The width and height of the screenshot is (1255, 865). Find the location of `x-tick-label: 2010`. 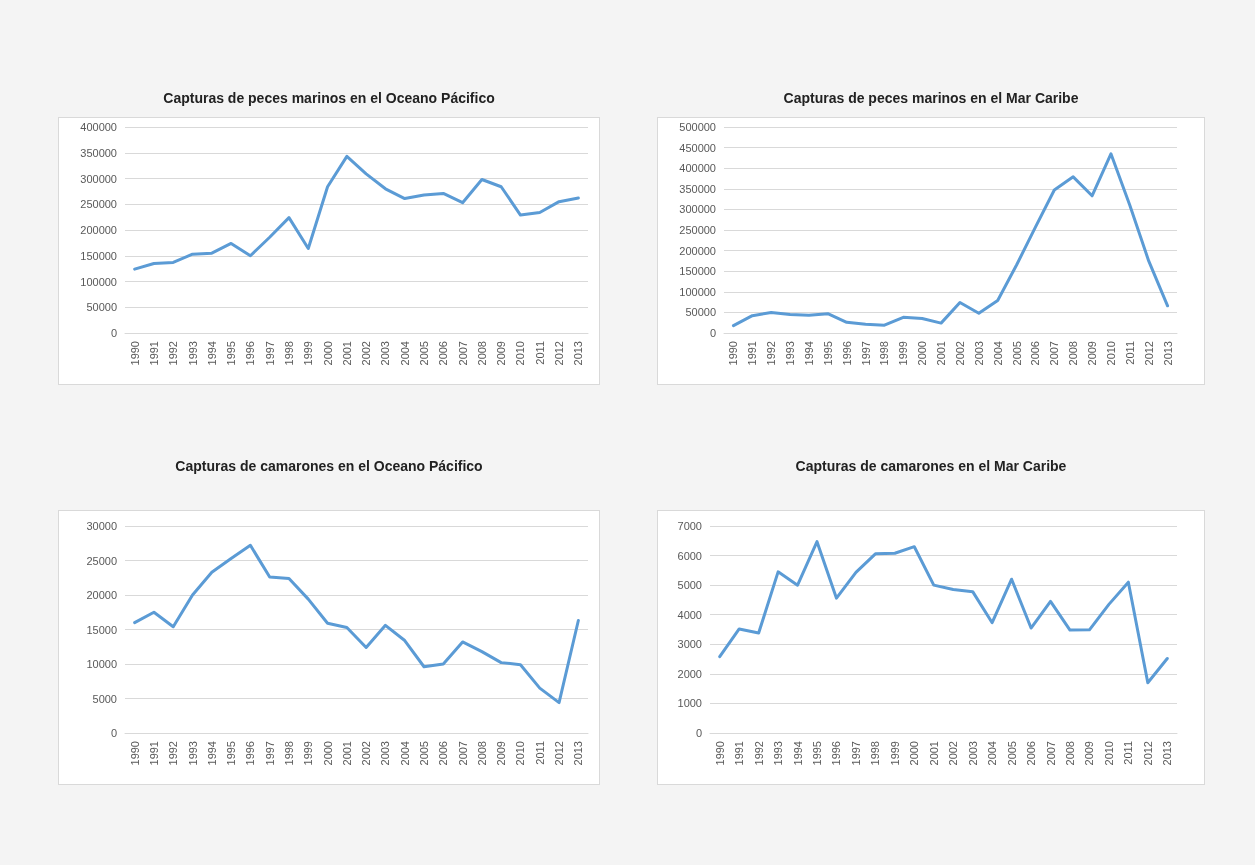

x-tick-label: 2010 is located at coordinates (520, 353).